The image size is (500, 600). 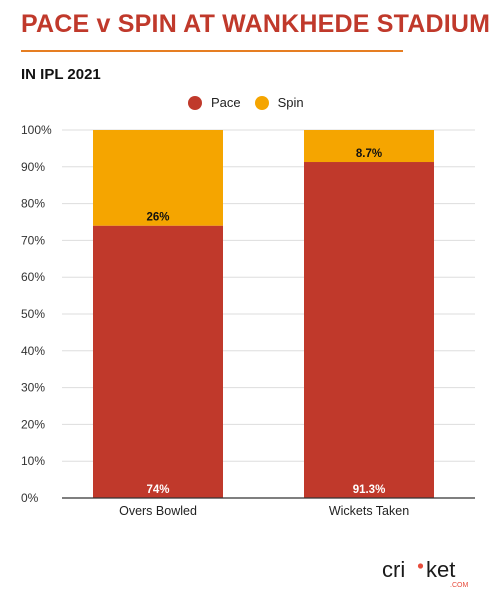 I want to click on data-label: 74%, so click(x=157, y=490).